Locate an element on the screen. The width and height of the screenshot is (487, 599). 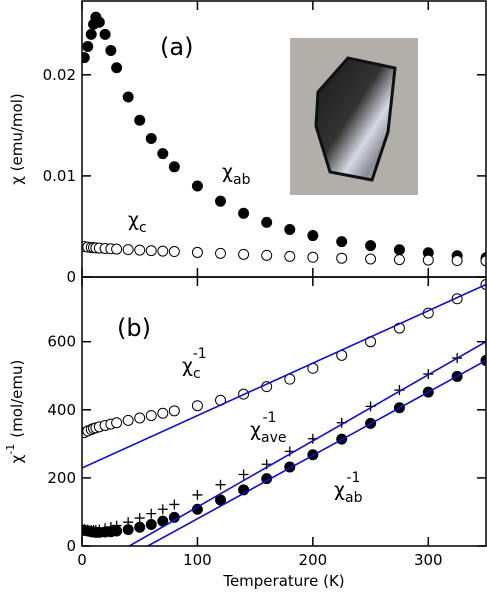
panel-label: (a) is located at coordinates (176, 47).